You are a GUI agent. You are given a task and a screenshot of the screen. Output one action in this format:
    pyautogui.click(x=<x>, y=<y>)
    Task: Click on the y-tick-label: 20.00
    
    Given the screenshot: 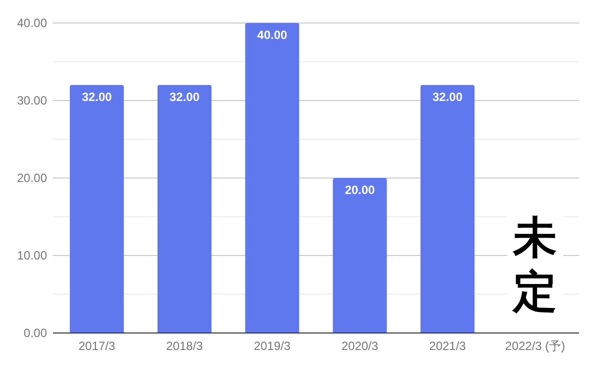 What is the action you would take?
    pyautogui.click(x=32, y=178)
    